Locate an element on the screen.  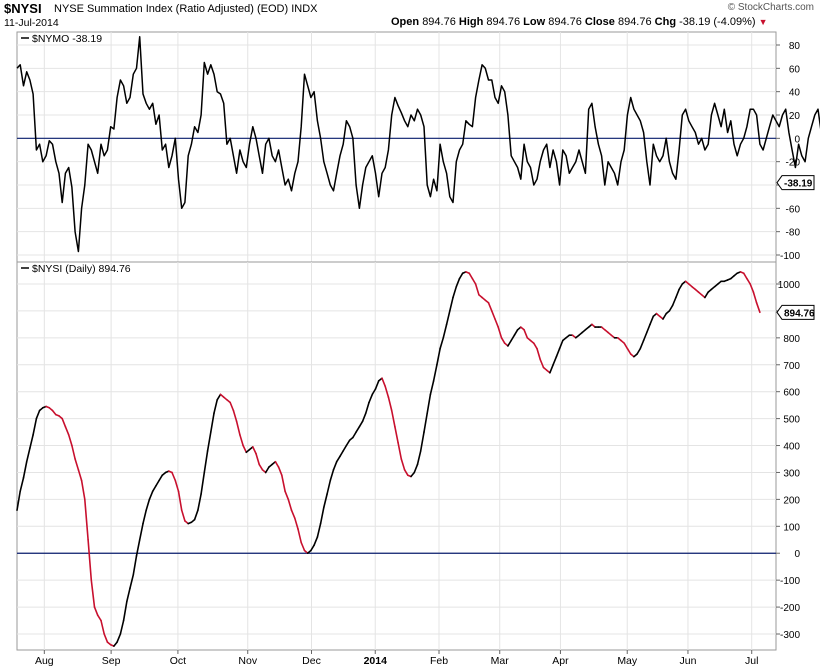
y-tick-label: 800 is located at coordinates (791, 339).